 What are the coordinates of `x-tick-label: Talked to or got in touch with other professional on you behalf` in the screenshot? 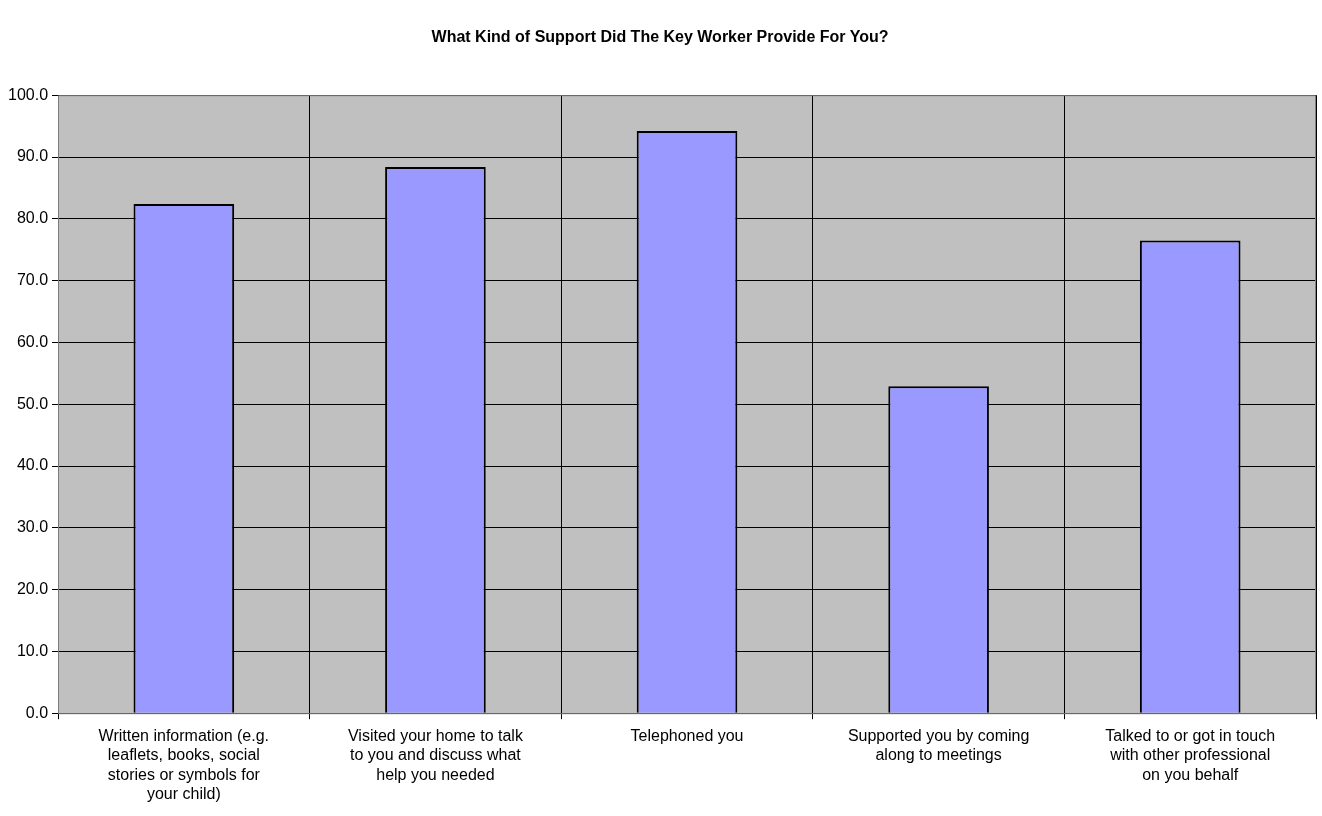 It's located at (1190, 755).